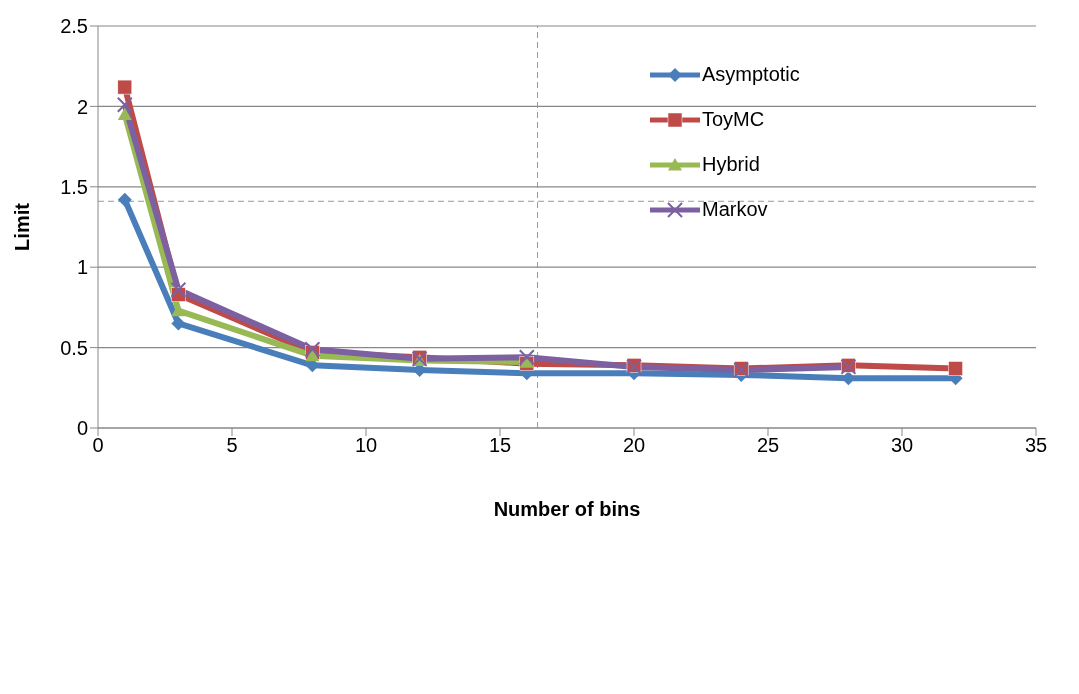  What do you see at coordinates (98, 445) in the screenshot?
I see `x-tick-label: 0` at bounding box center [98, 445].